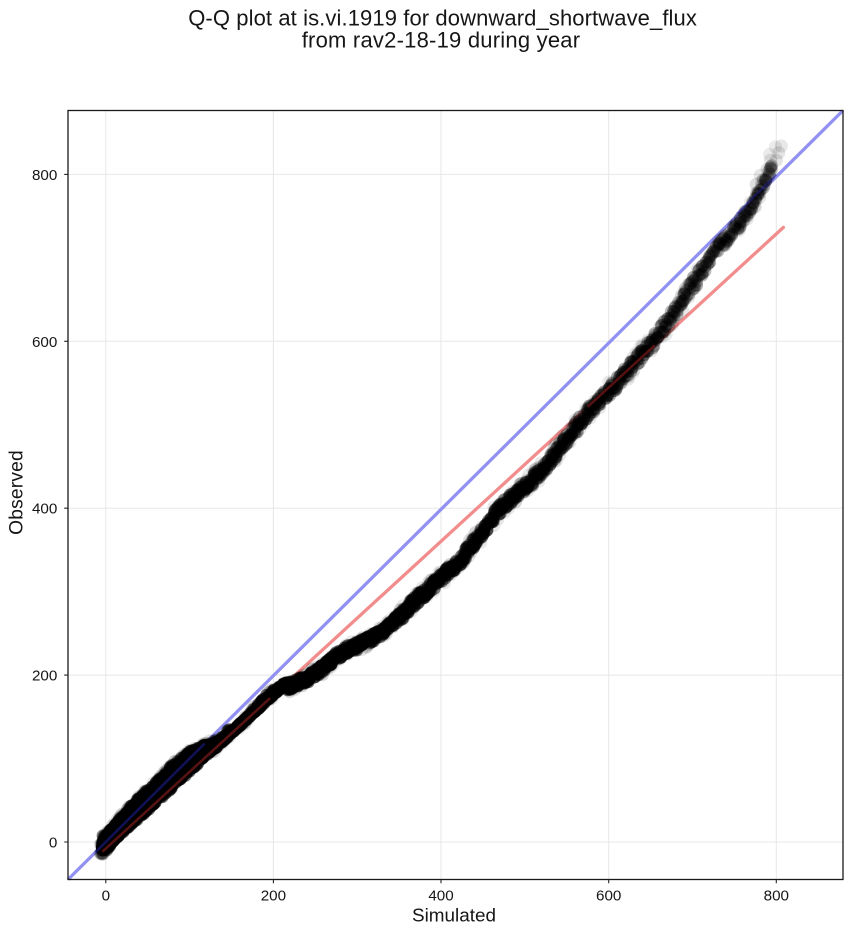 The width and height of the screenshot is (851, 939). Describe the element at coordinates (454, 915) in the screenshot. I see `svg-text: Simulated` at that location.